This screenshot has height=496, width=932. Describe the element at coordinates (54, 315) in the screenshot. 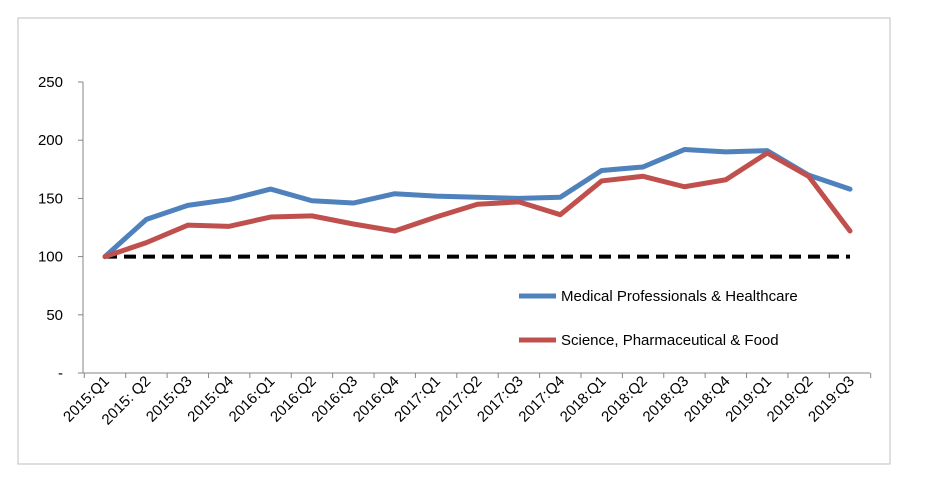

I see `y-tick-label: 50` at that location.